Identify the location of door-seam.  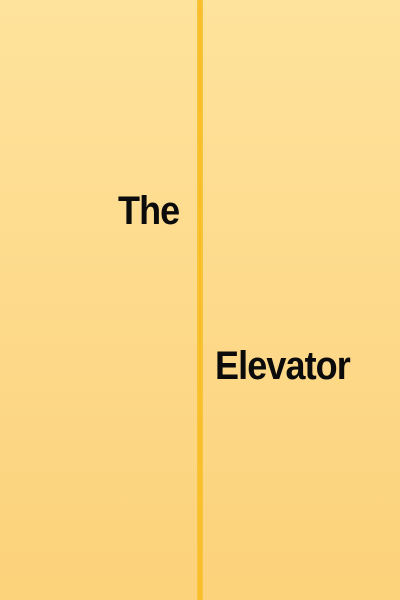
(200, 300).